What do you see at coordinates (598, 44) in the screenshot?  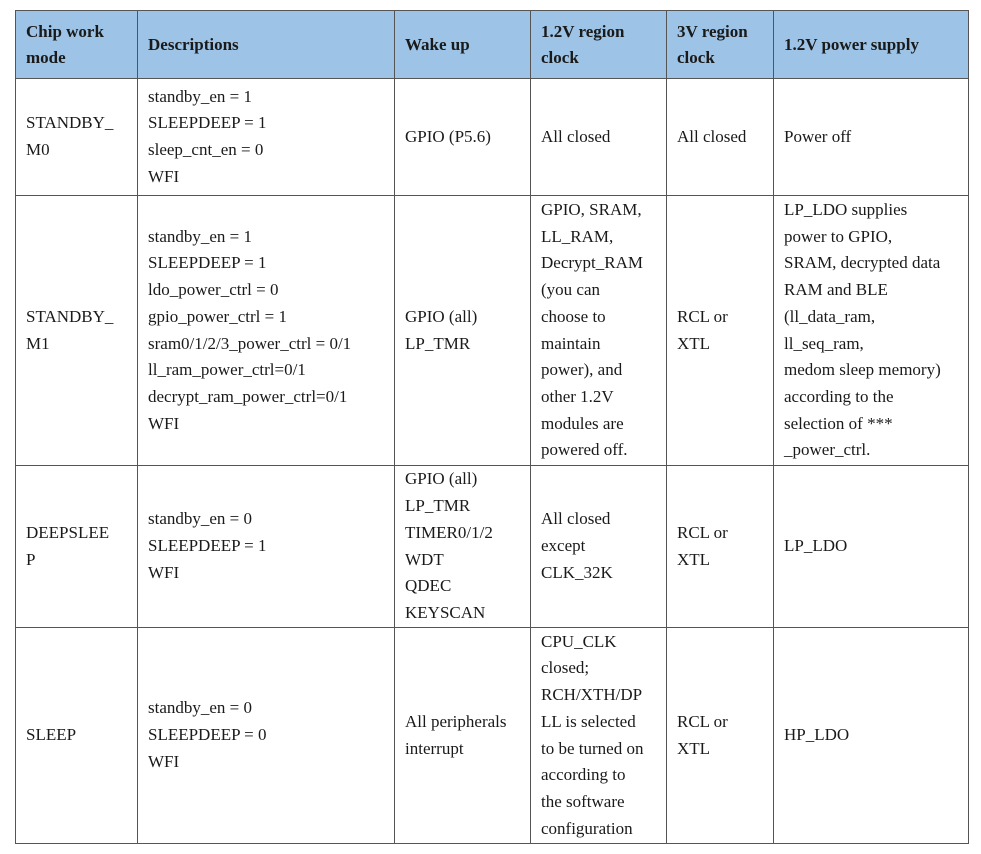 I see `header-1v2-region-clock: 1.2V region clock` at bounding box center [598, 44].